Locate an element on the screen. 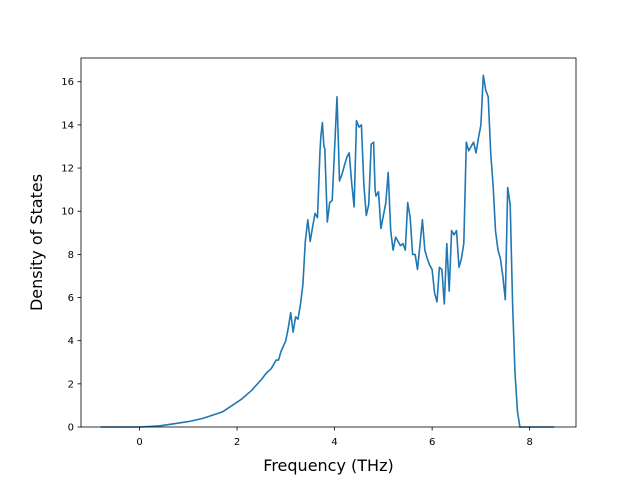 The width and height of the screenshot is (640, 480). x-tick-label: 2 is located at coordinates (237, 442).